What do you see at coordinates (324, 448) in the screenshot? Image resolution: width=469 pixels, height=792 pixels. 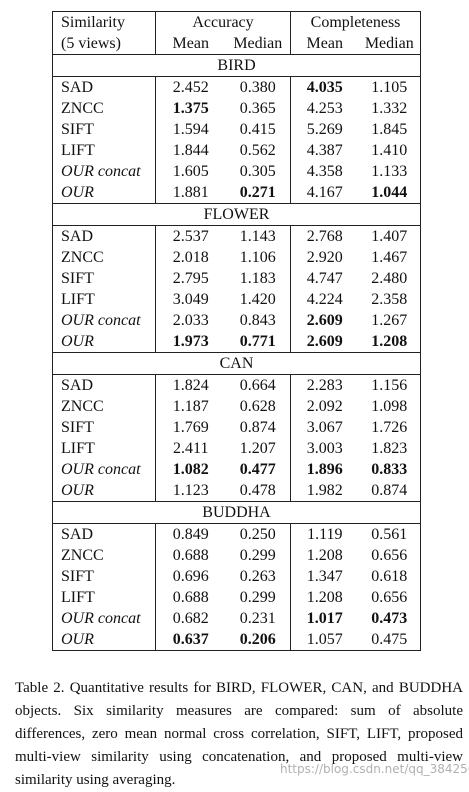 I see `value-cell: 3.003` at bounding box center [324, 448].